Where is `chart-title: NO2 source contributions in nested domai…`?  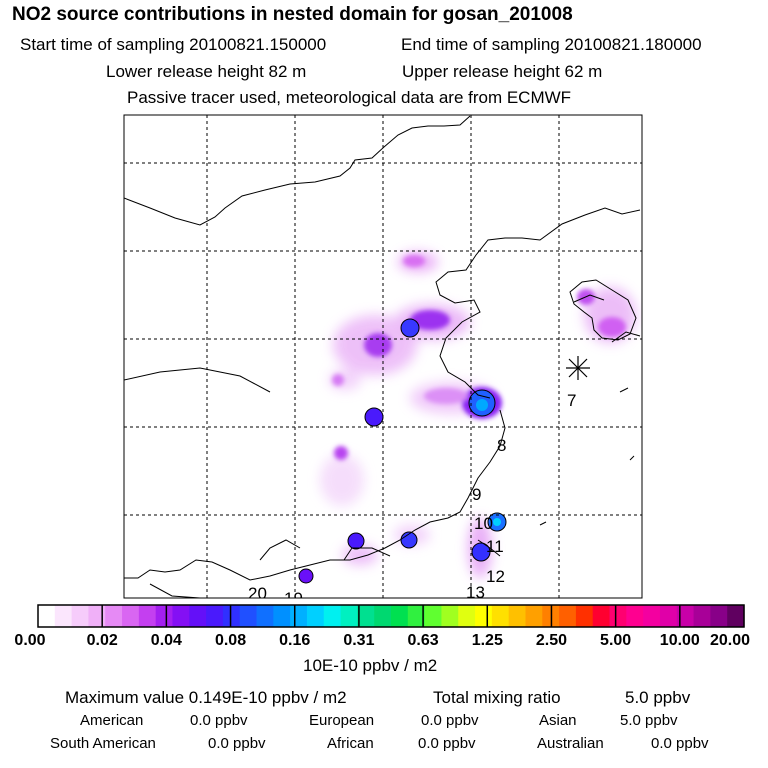 chart-title: NO2 source contributions in nested domai… is located at coordinates (292, 14).